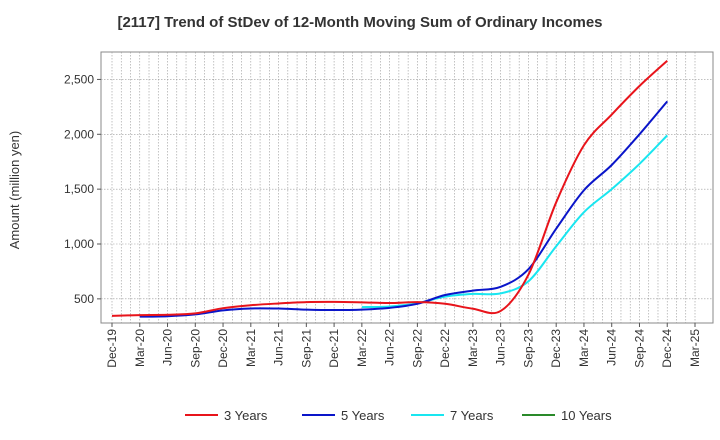  I want to click on y-axis-ticks: 500 1,000 1,500 2,000 2,500, so click(82, 189).